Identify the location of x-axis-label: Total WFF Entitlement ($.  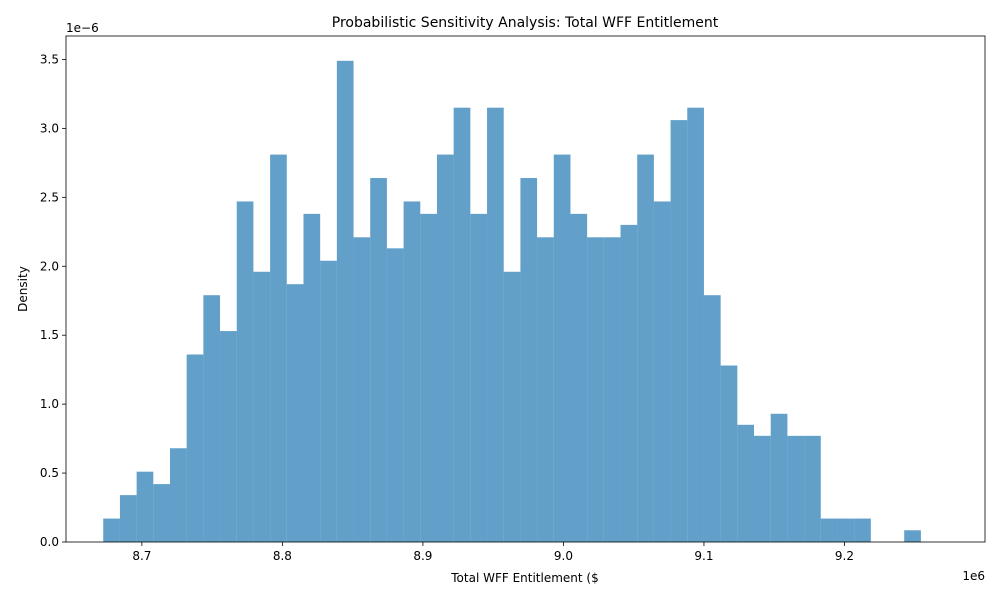
(524, 578).